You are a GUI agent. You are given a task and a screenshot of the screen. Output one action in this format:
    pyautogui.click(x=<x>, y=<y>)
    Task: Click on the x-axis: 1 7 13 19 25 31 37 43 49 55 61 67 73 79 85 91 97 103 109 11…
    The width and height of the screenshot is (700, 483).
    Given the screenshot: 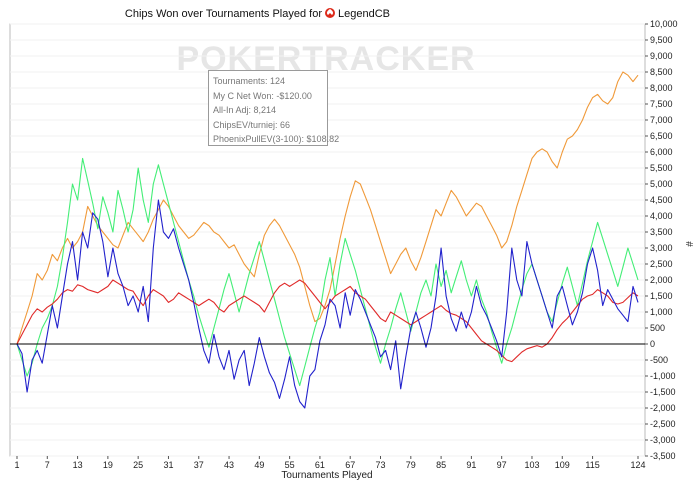 What is the action you would take?
    pyautogui.click(x=330, y=463)
    